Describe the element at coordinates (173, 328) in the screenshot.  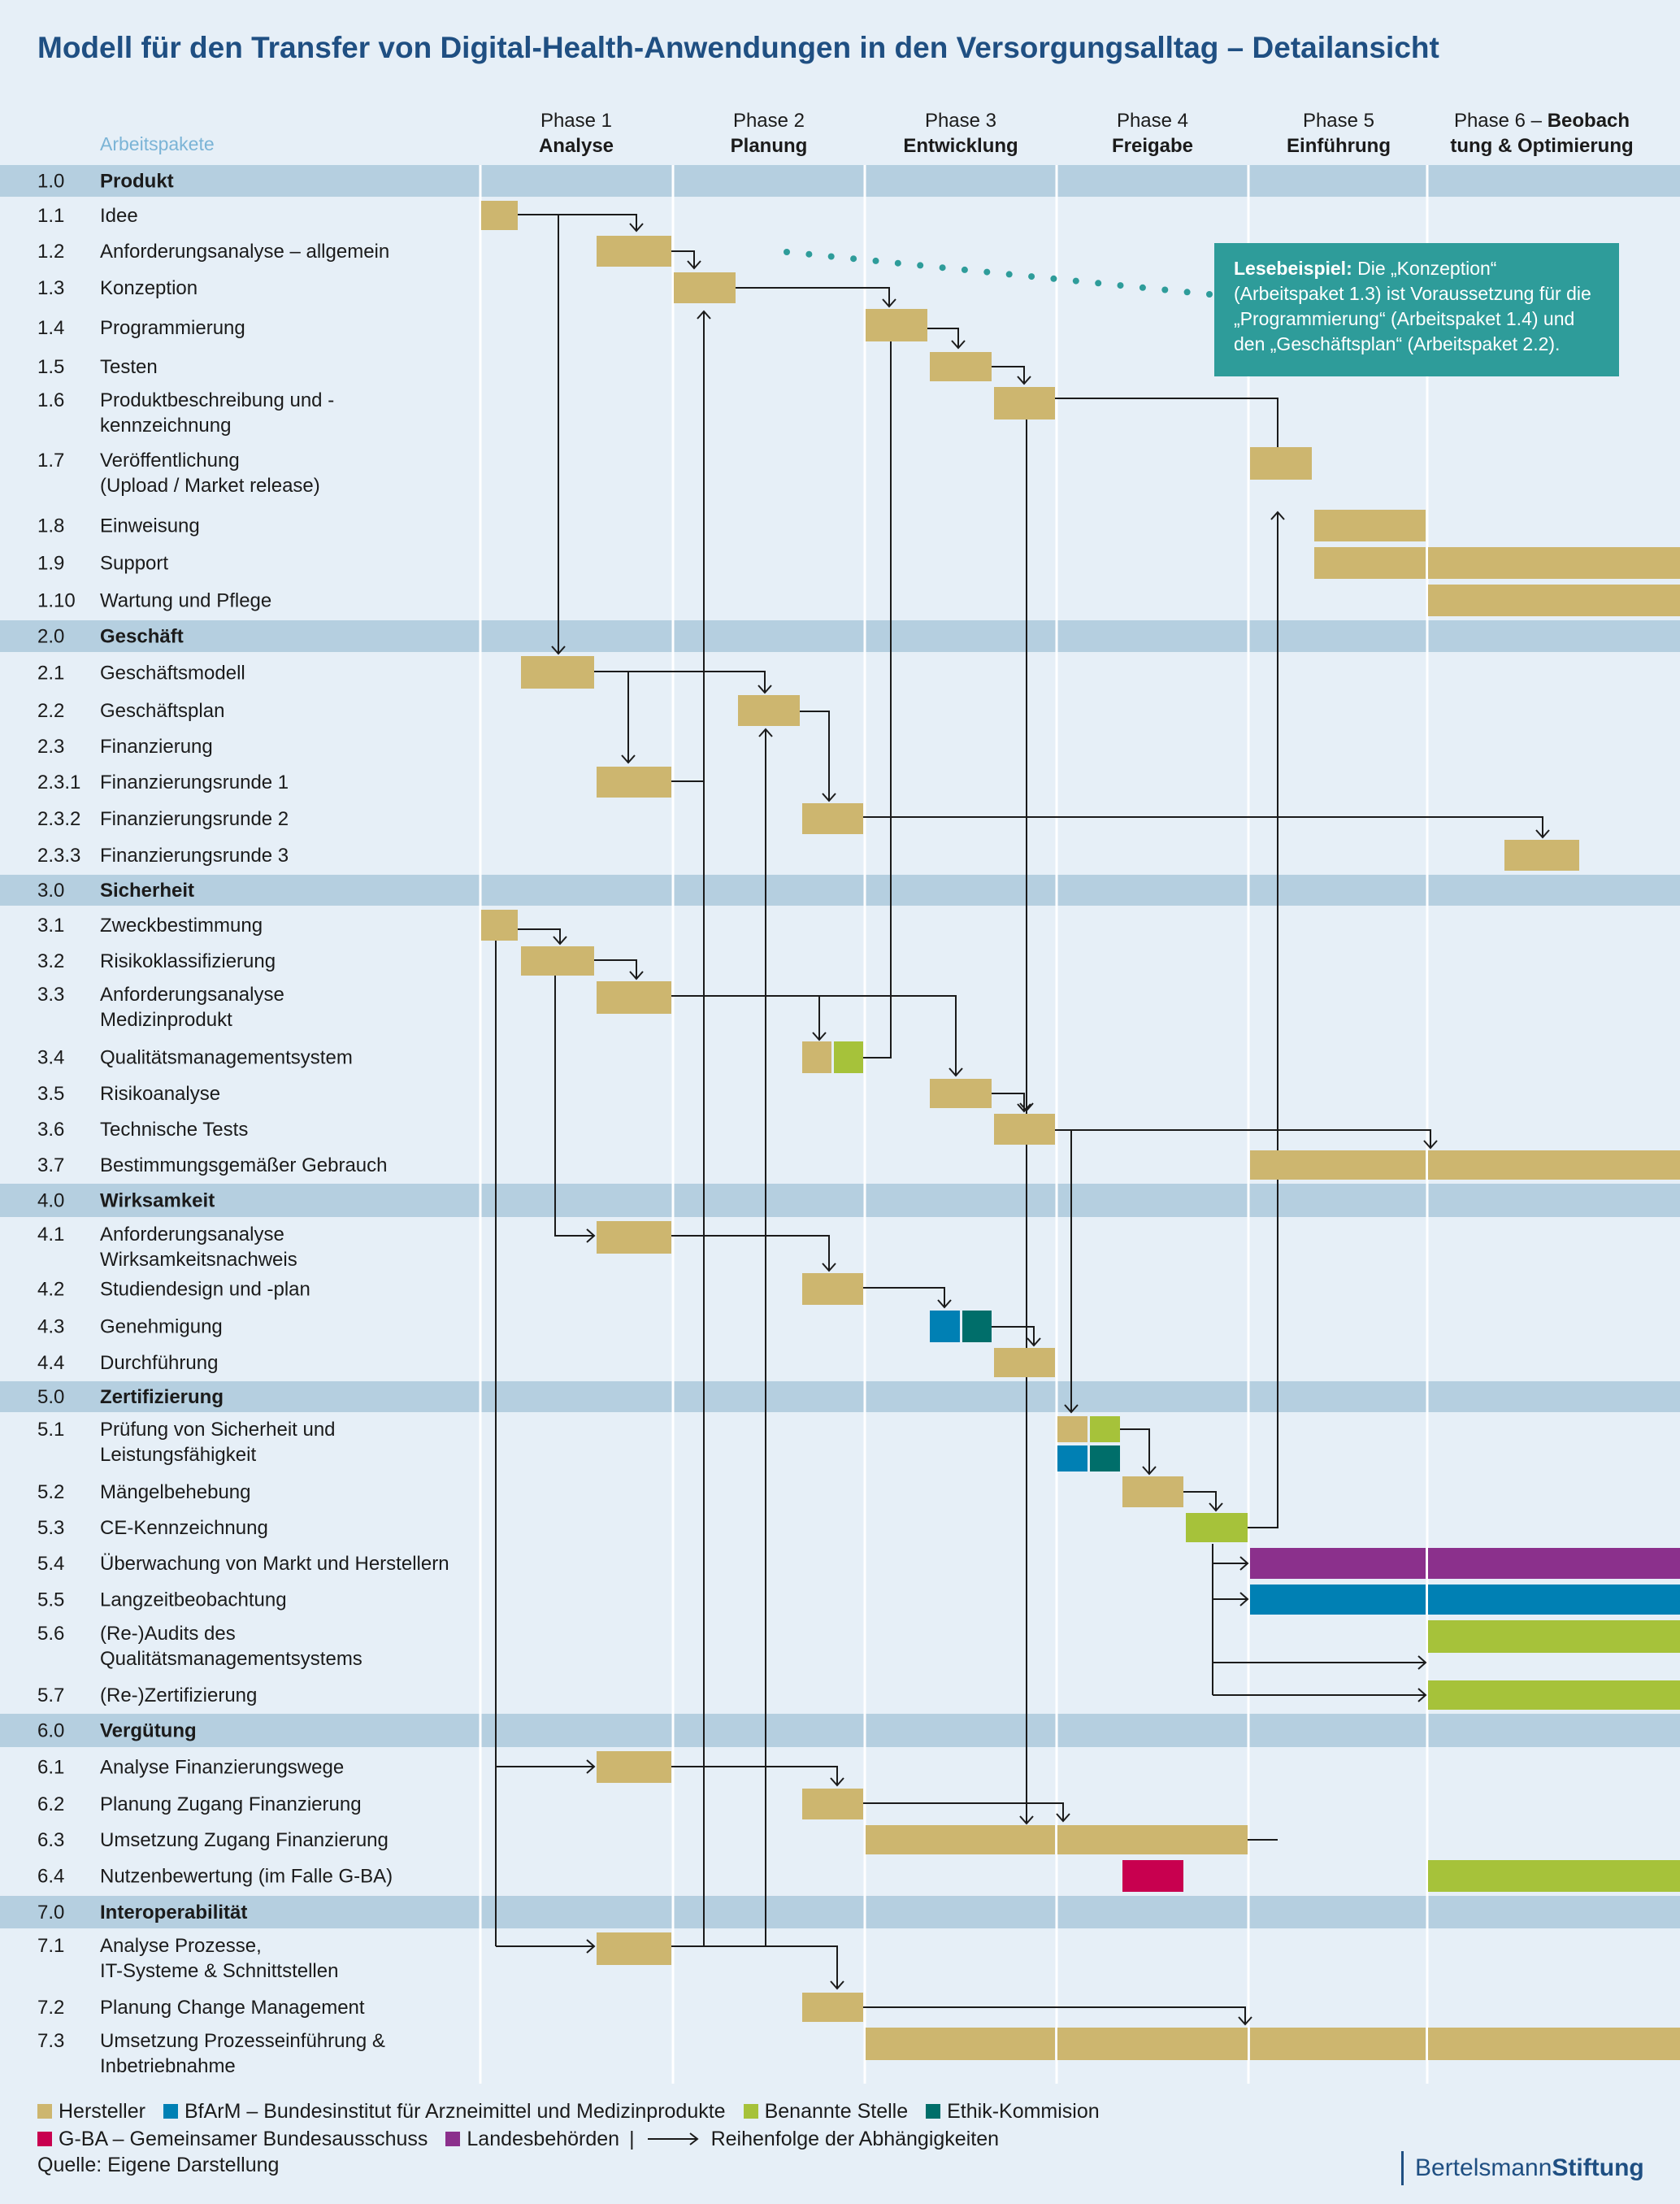
I see `row-label: Programmierung` at that location.